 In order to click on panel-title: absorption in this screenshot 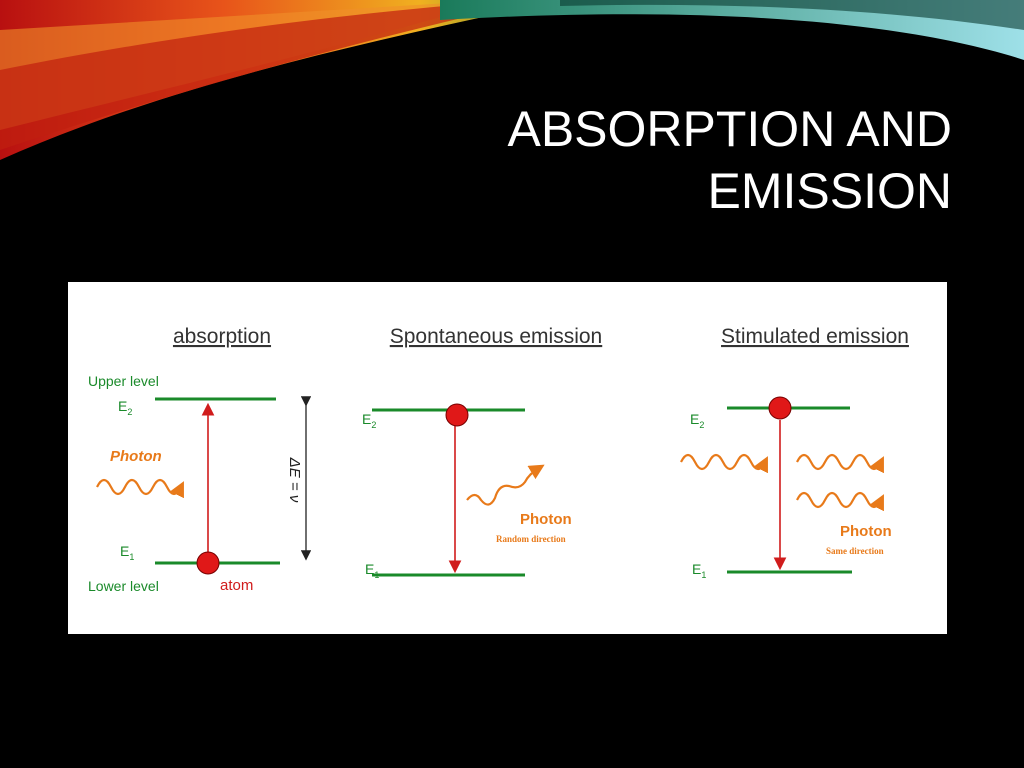, I will do `click(222, 336)`.